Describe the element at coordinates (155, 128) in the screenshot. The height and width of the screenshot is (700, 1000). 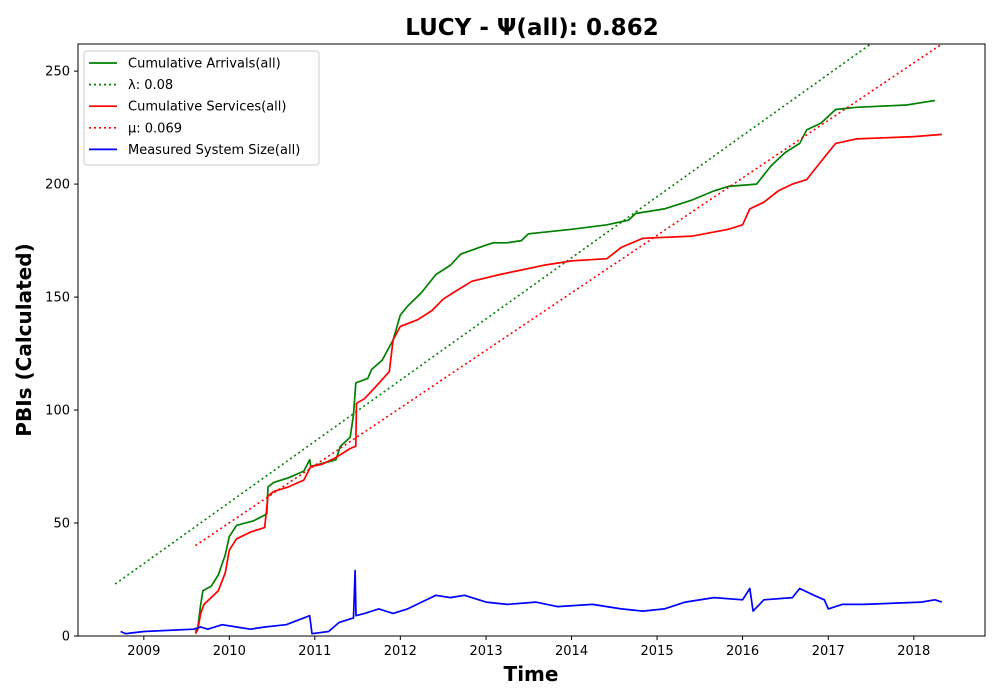
I see `legend-label-3: μ: 0.069` at that location.